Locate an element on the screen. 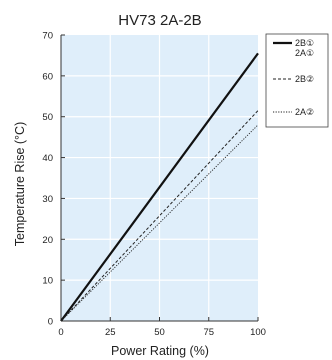  y-tick-label: 30 is located at coordinates (47, 199).